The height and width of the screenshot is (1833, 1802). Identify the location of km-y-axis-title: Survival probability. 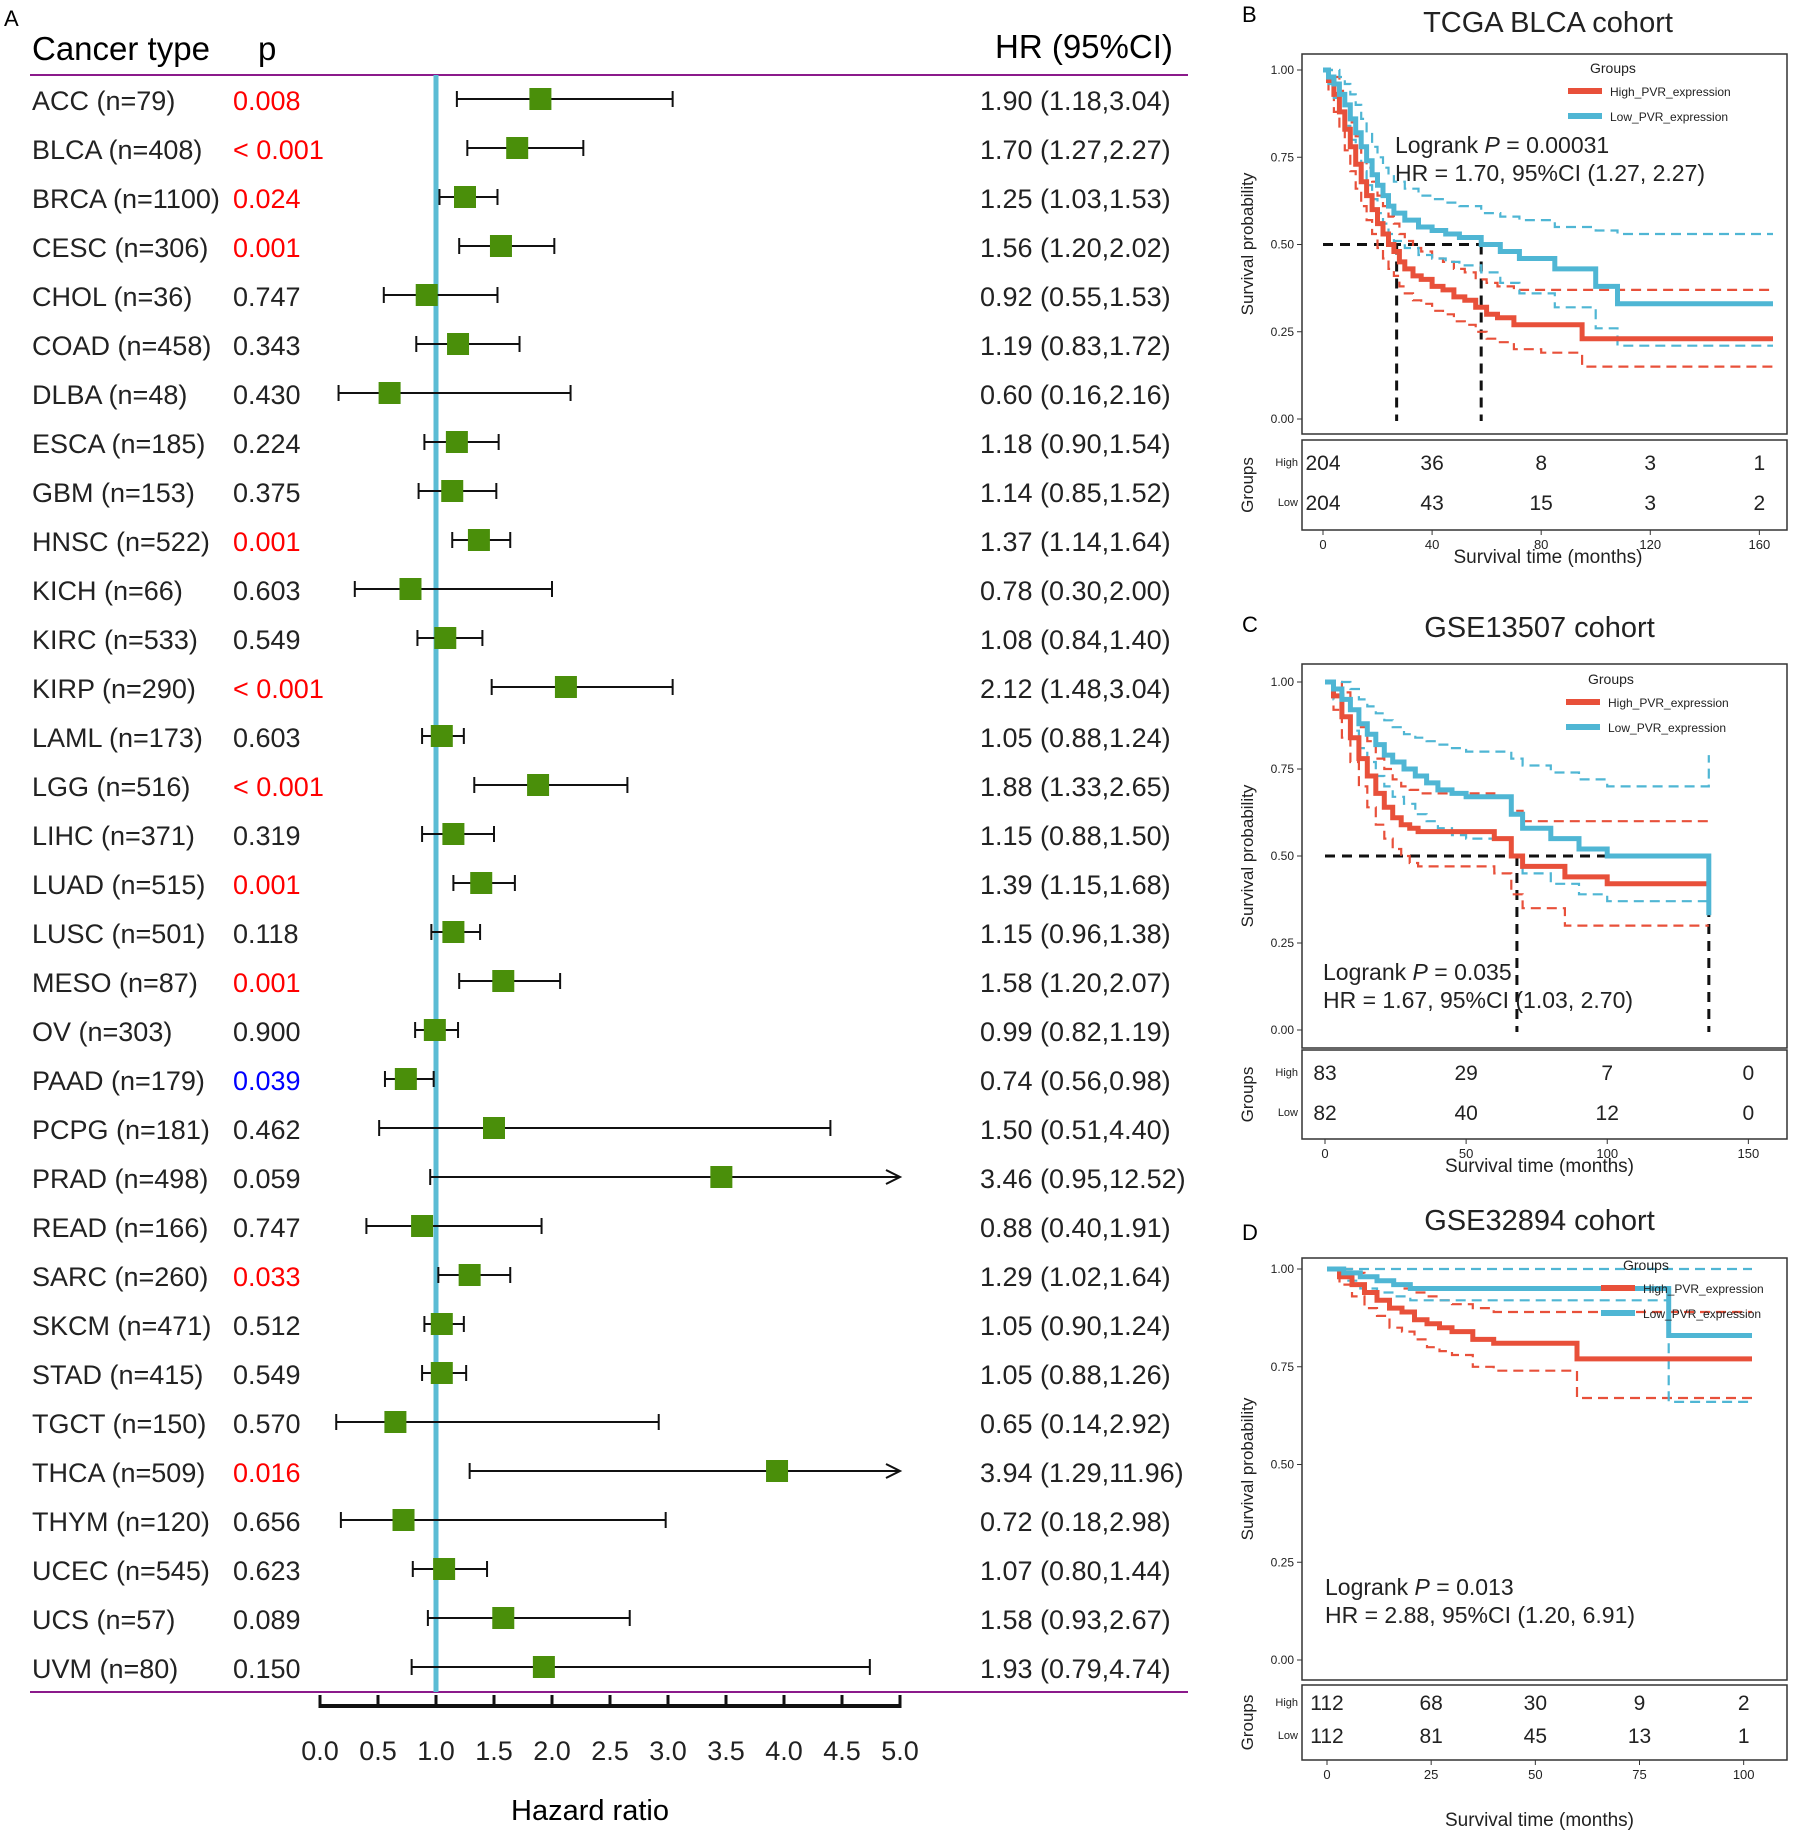
(1247, 243).